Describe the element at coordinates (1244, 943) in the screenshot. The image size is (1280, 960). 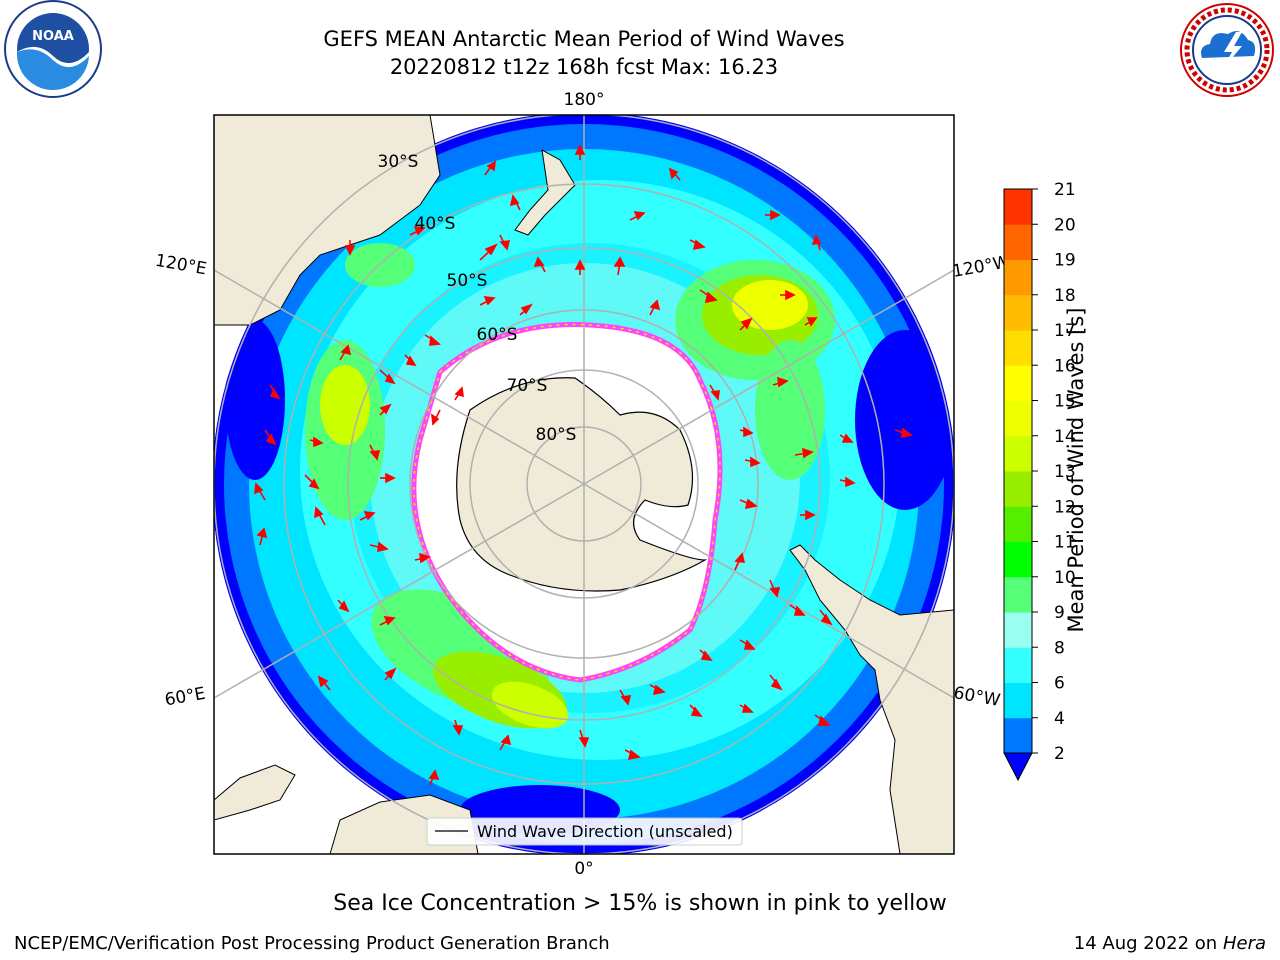
I see `footer-machine: Hera` at that location.